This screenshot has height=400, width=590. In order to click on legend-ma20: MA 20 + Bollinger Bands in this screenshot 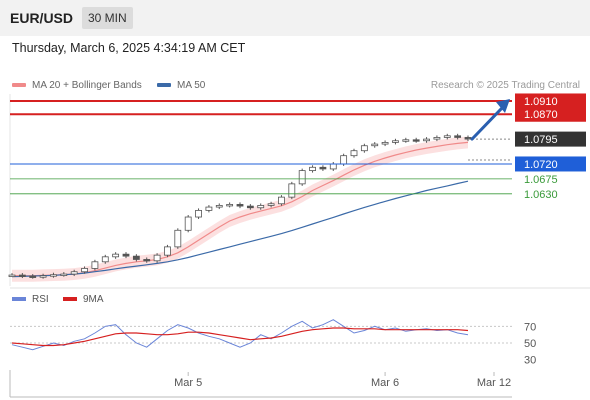, I will do `click(77, 85)`.